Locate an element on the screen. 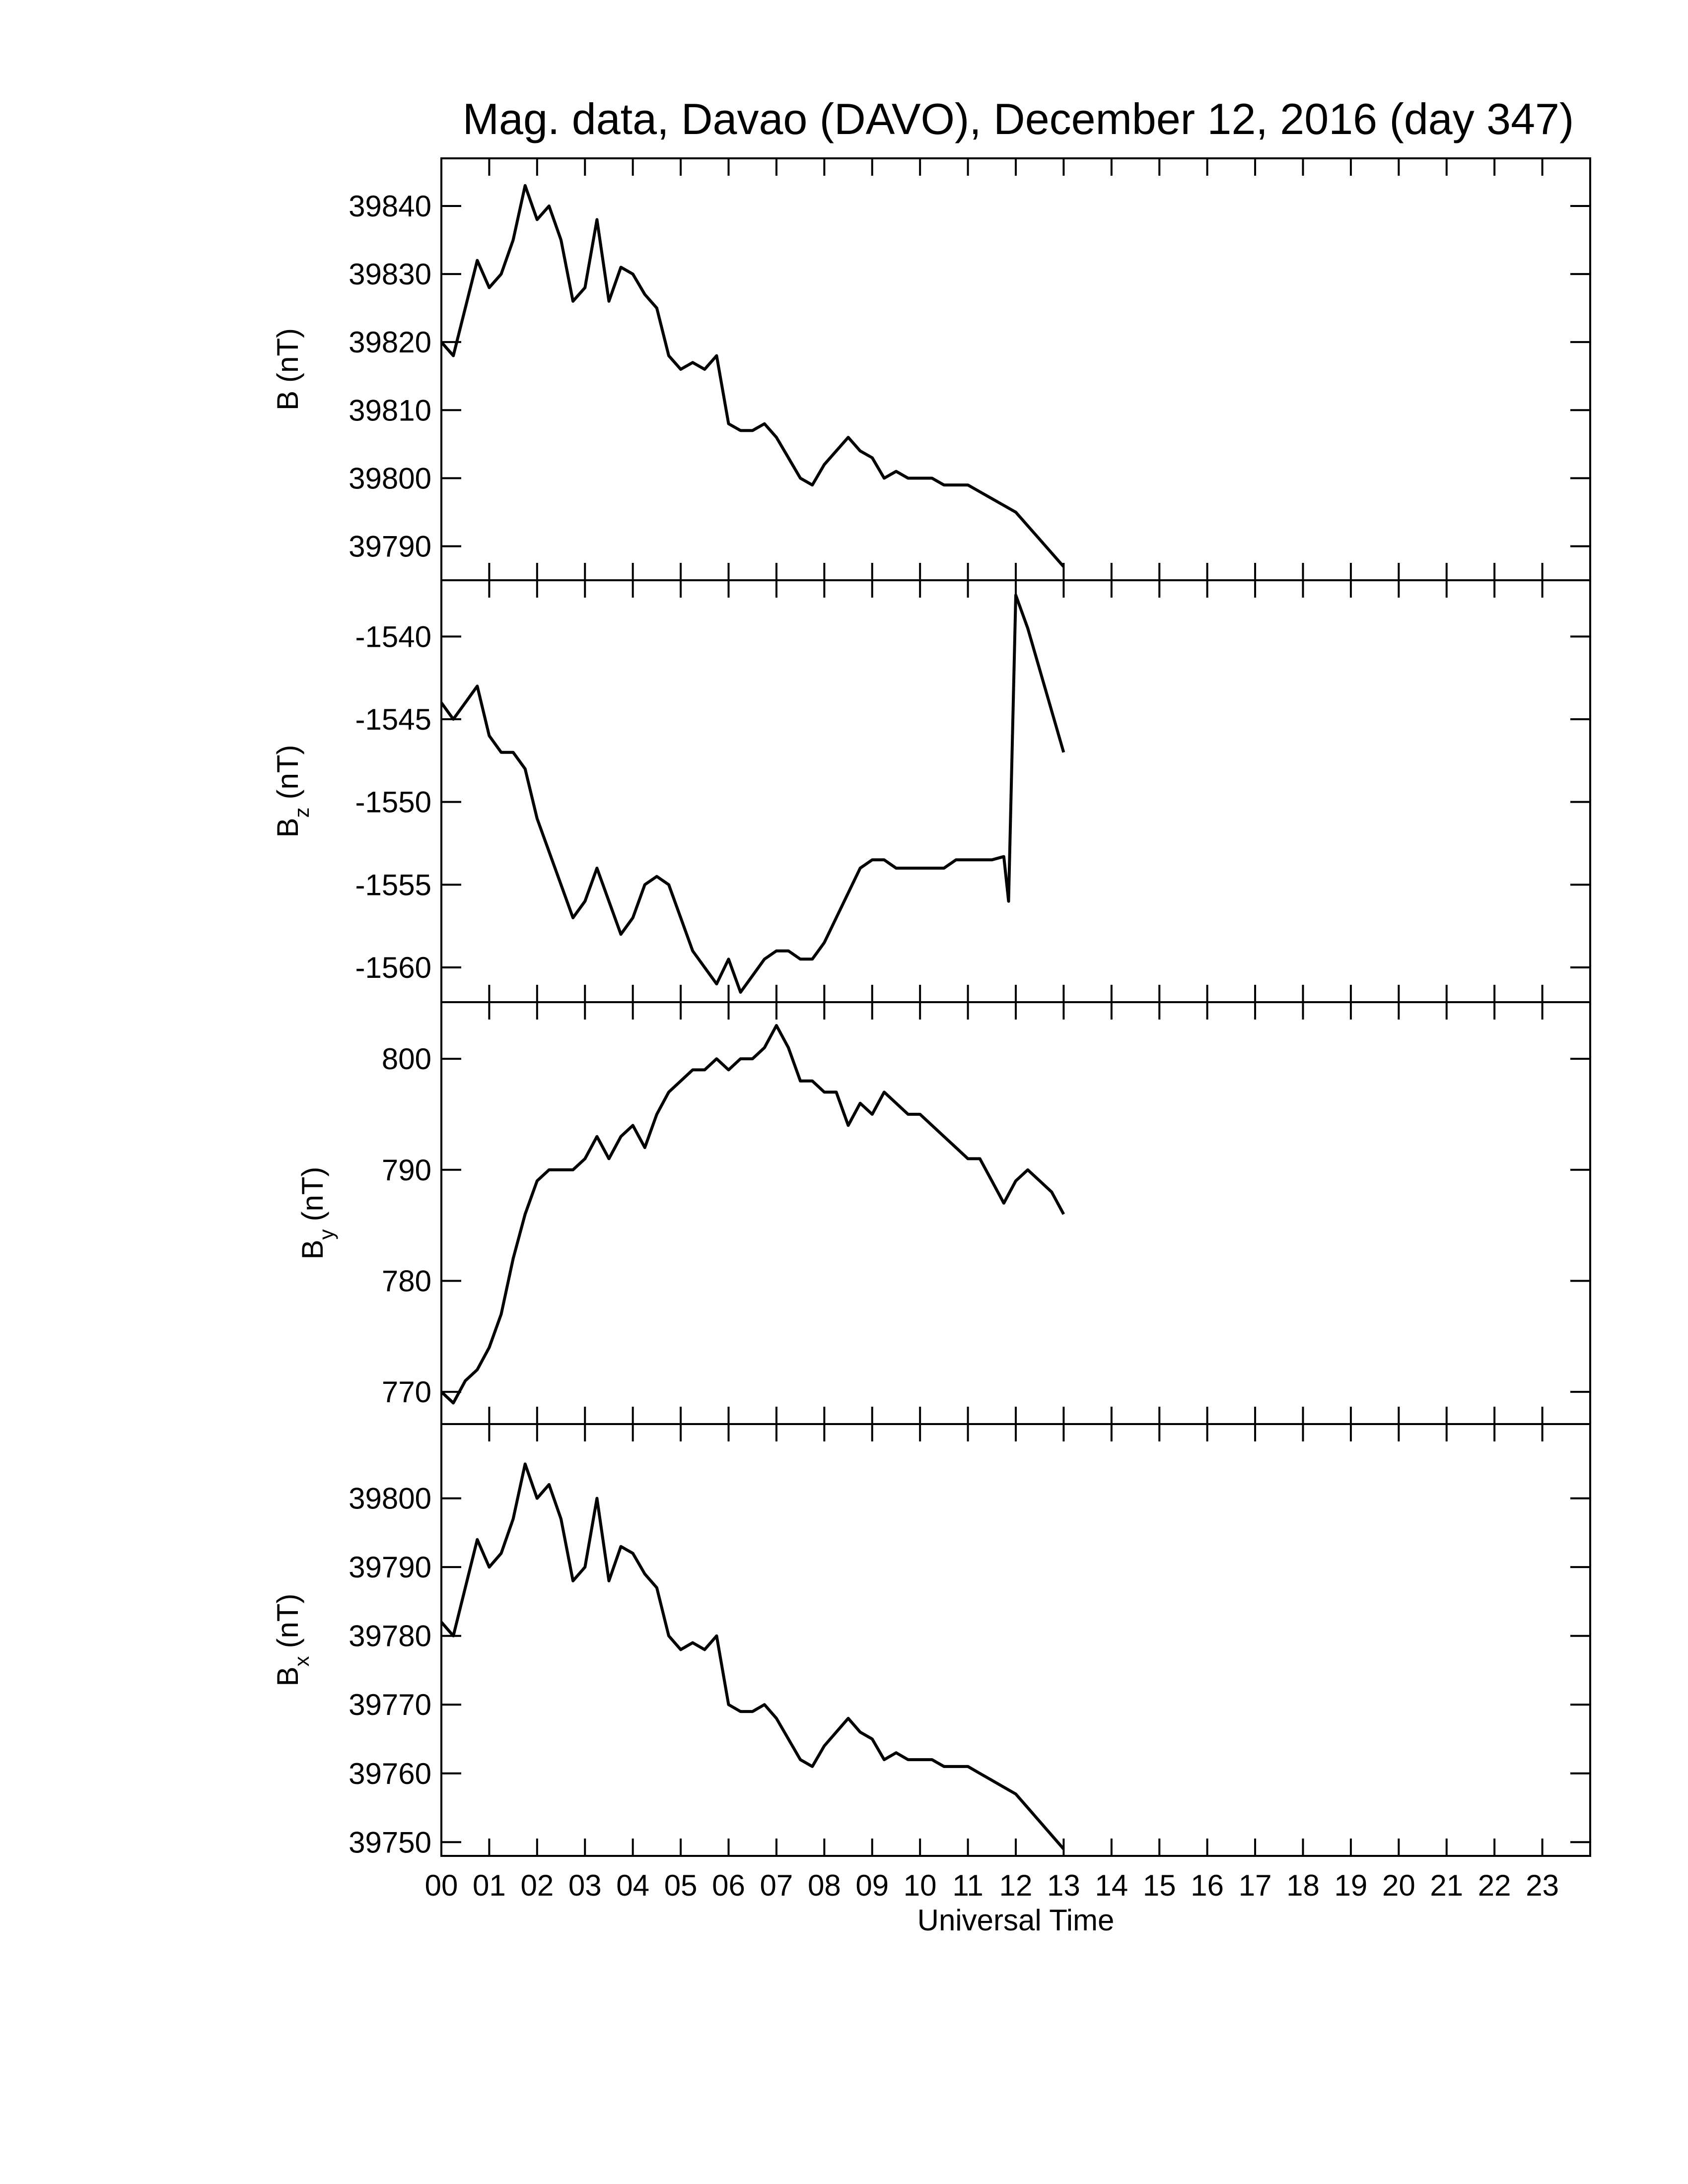 The image size is (1688, 2184). x-tick-label: 17 is located at coordinates (1255, 1885).